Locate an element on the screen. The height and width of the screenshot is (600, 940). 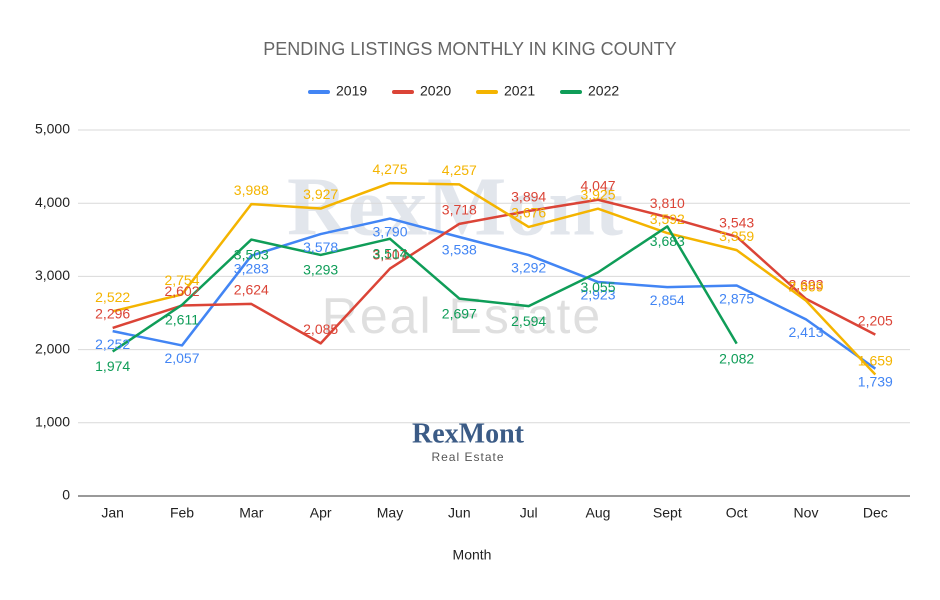
data-label: 2,082 is located at coordinates (736, 358).